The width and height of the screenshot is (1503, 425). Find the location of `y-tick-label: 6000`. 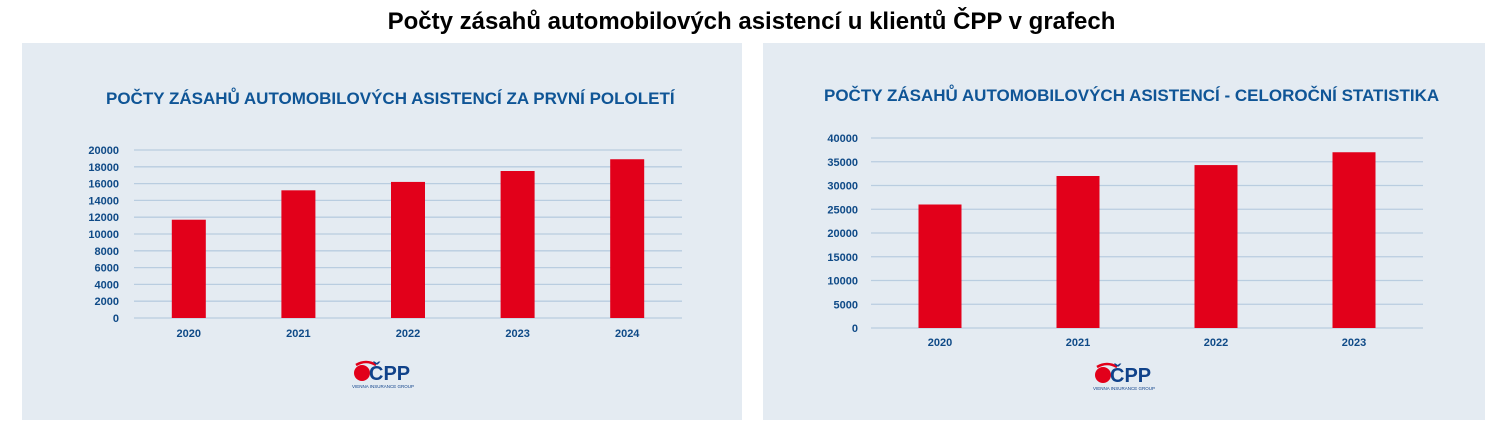

y-tick-label: 6000 is located at coordinates (107, 269).